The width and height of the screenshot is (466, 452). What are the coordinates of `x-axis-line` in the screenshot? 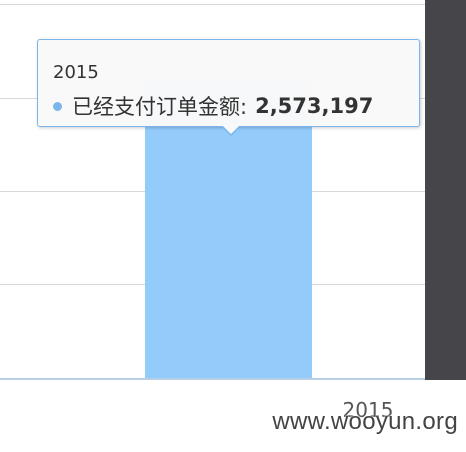 It's located at (212, 379).